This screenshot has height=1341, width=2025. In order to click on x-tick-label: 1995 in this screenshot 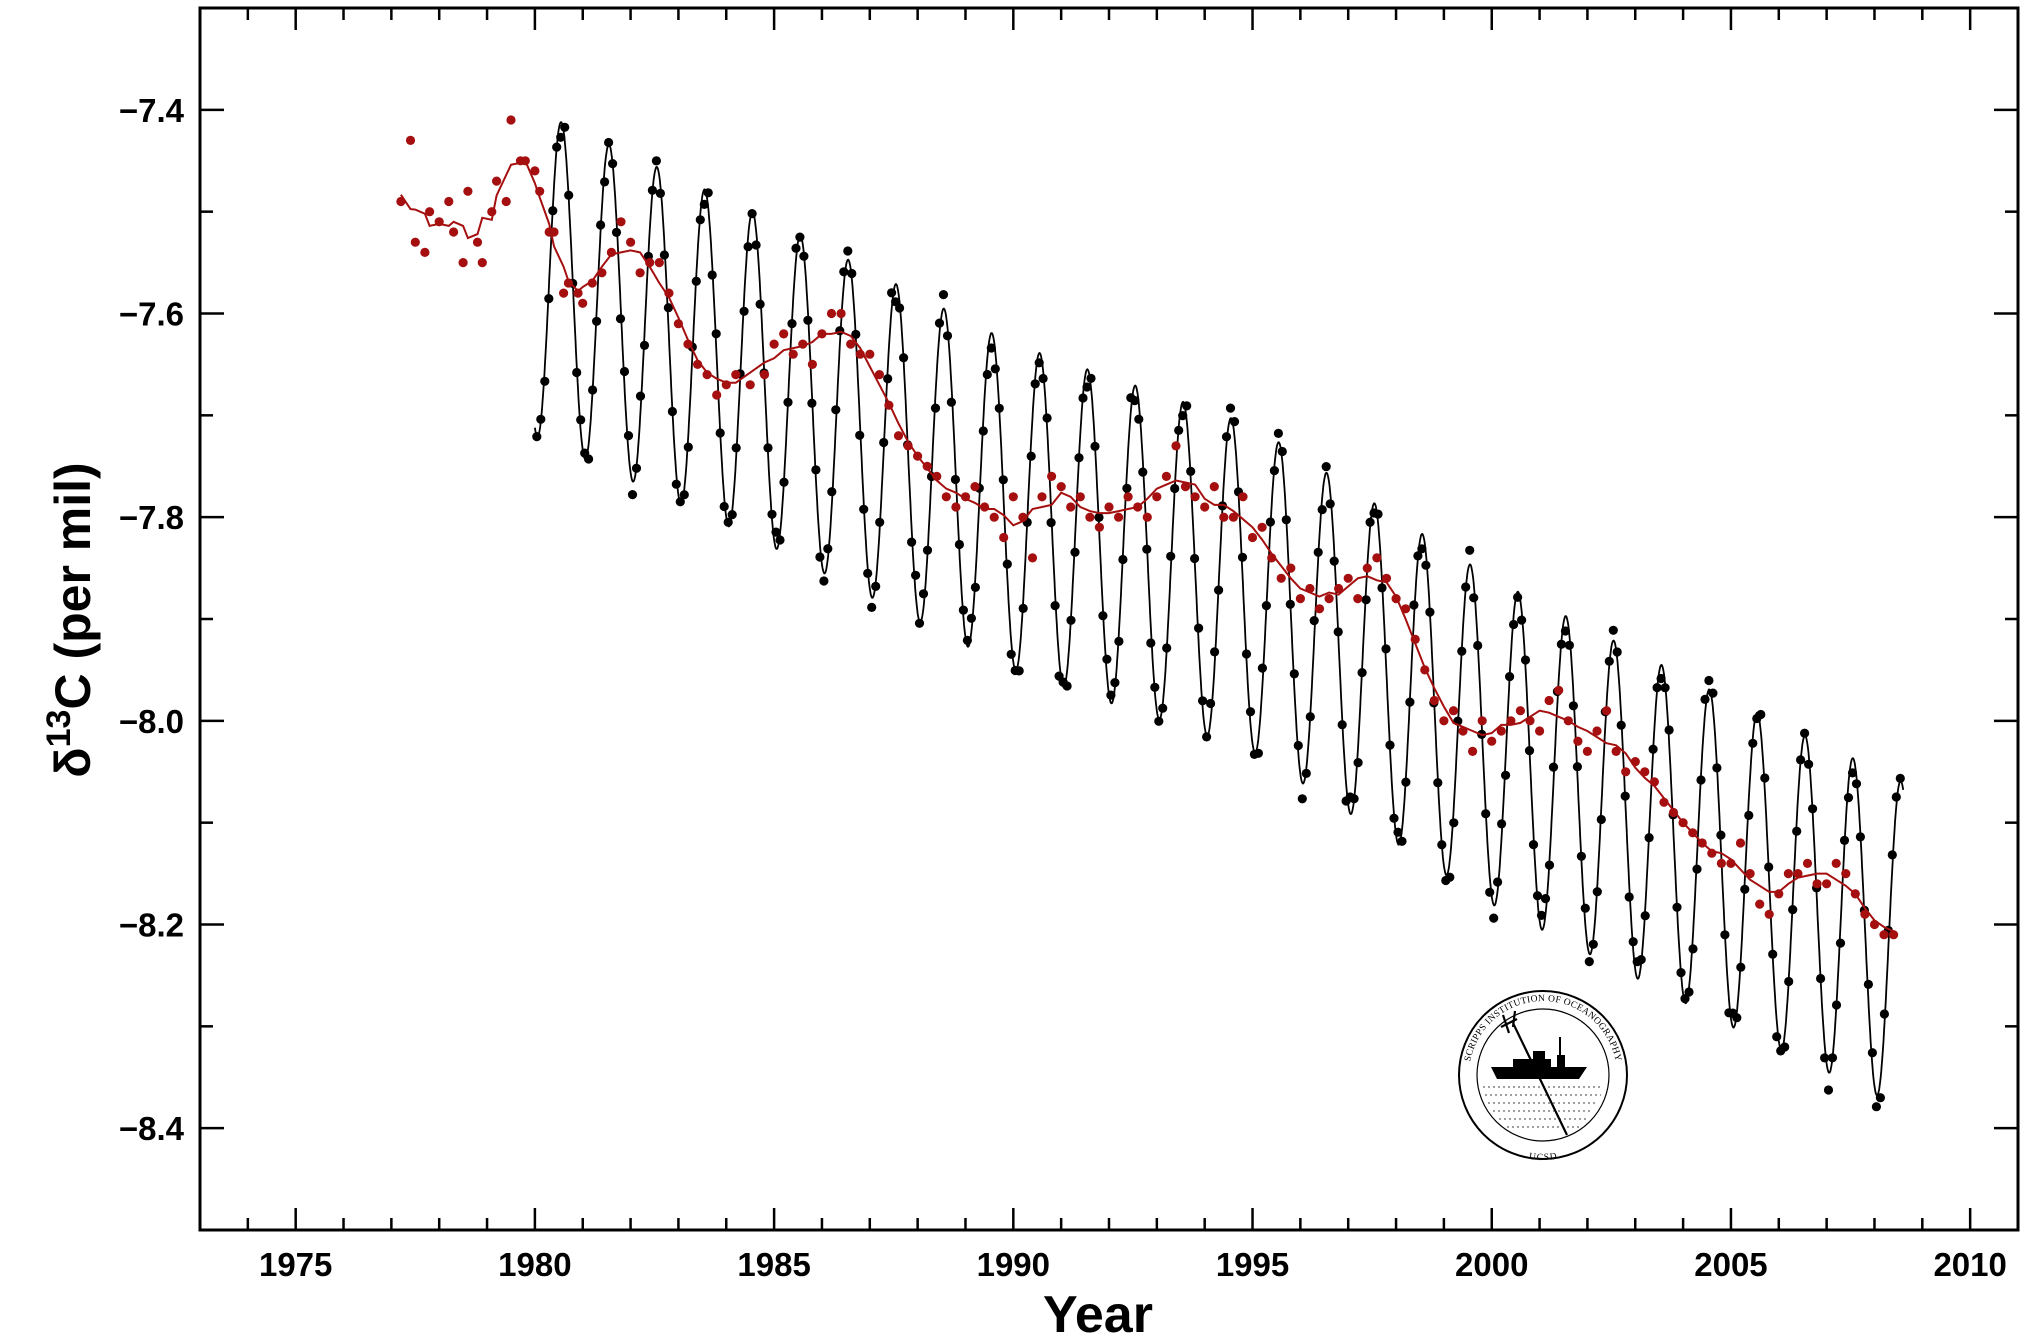, I will do `click(1252, 1264)`.